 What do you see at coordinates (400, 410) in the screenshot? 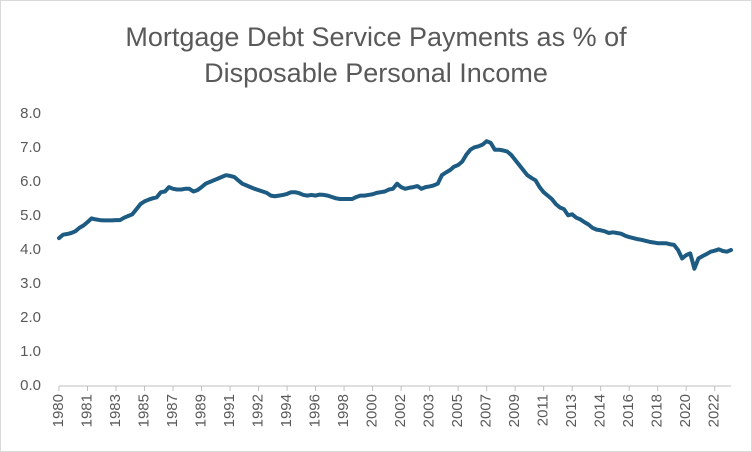
I see `x-tick-label: 2002` at bounding box center [400, 410].